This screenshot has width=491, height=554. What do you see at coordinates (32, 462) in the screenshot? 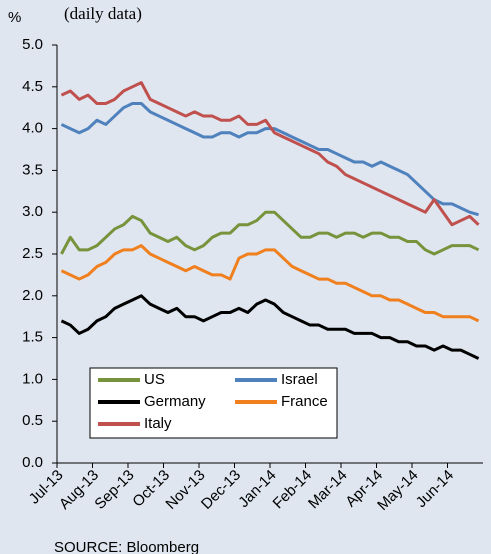
I see `y-tick-label: 0.0` at bounding box center [32, 462].